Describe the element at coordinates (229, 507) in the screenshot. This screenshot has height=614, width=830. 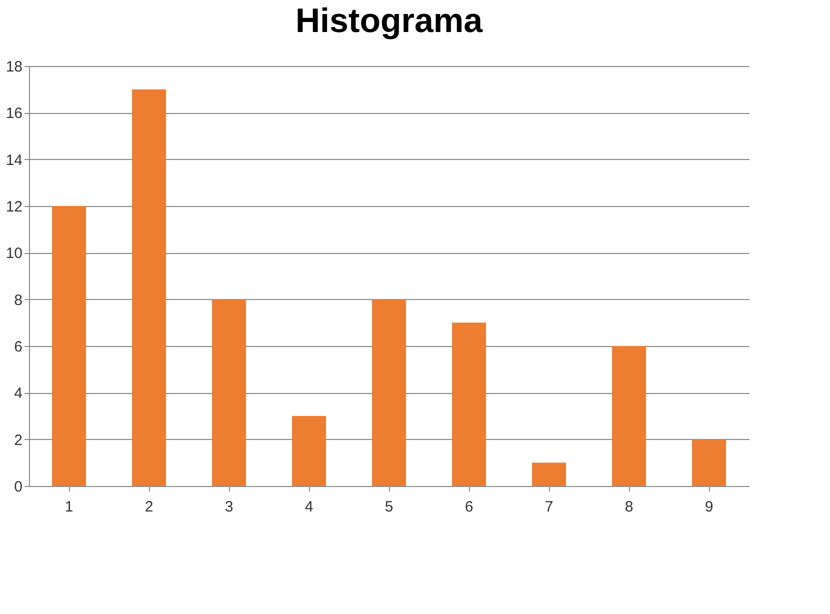
I see `x-tick-label: 3` at that location.